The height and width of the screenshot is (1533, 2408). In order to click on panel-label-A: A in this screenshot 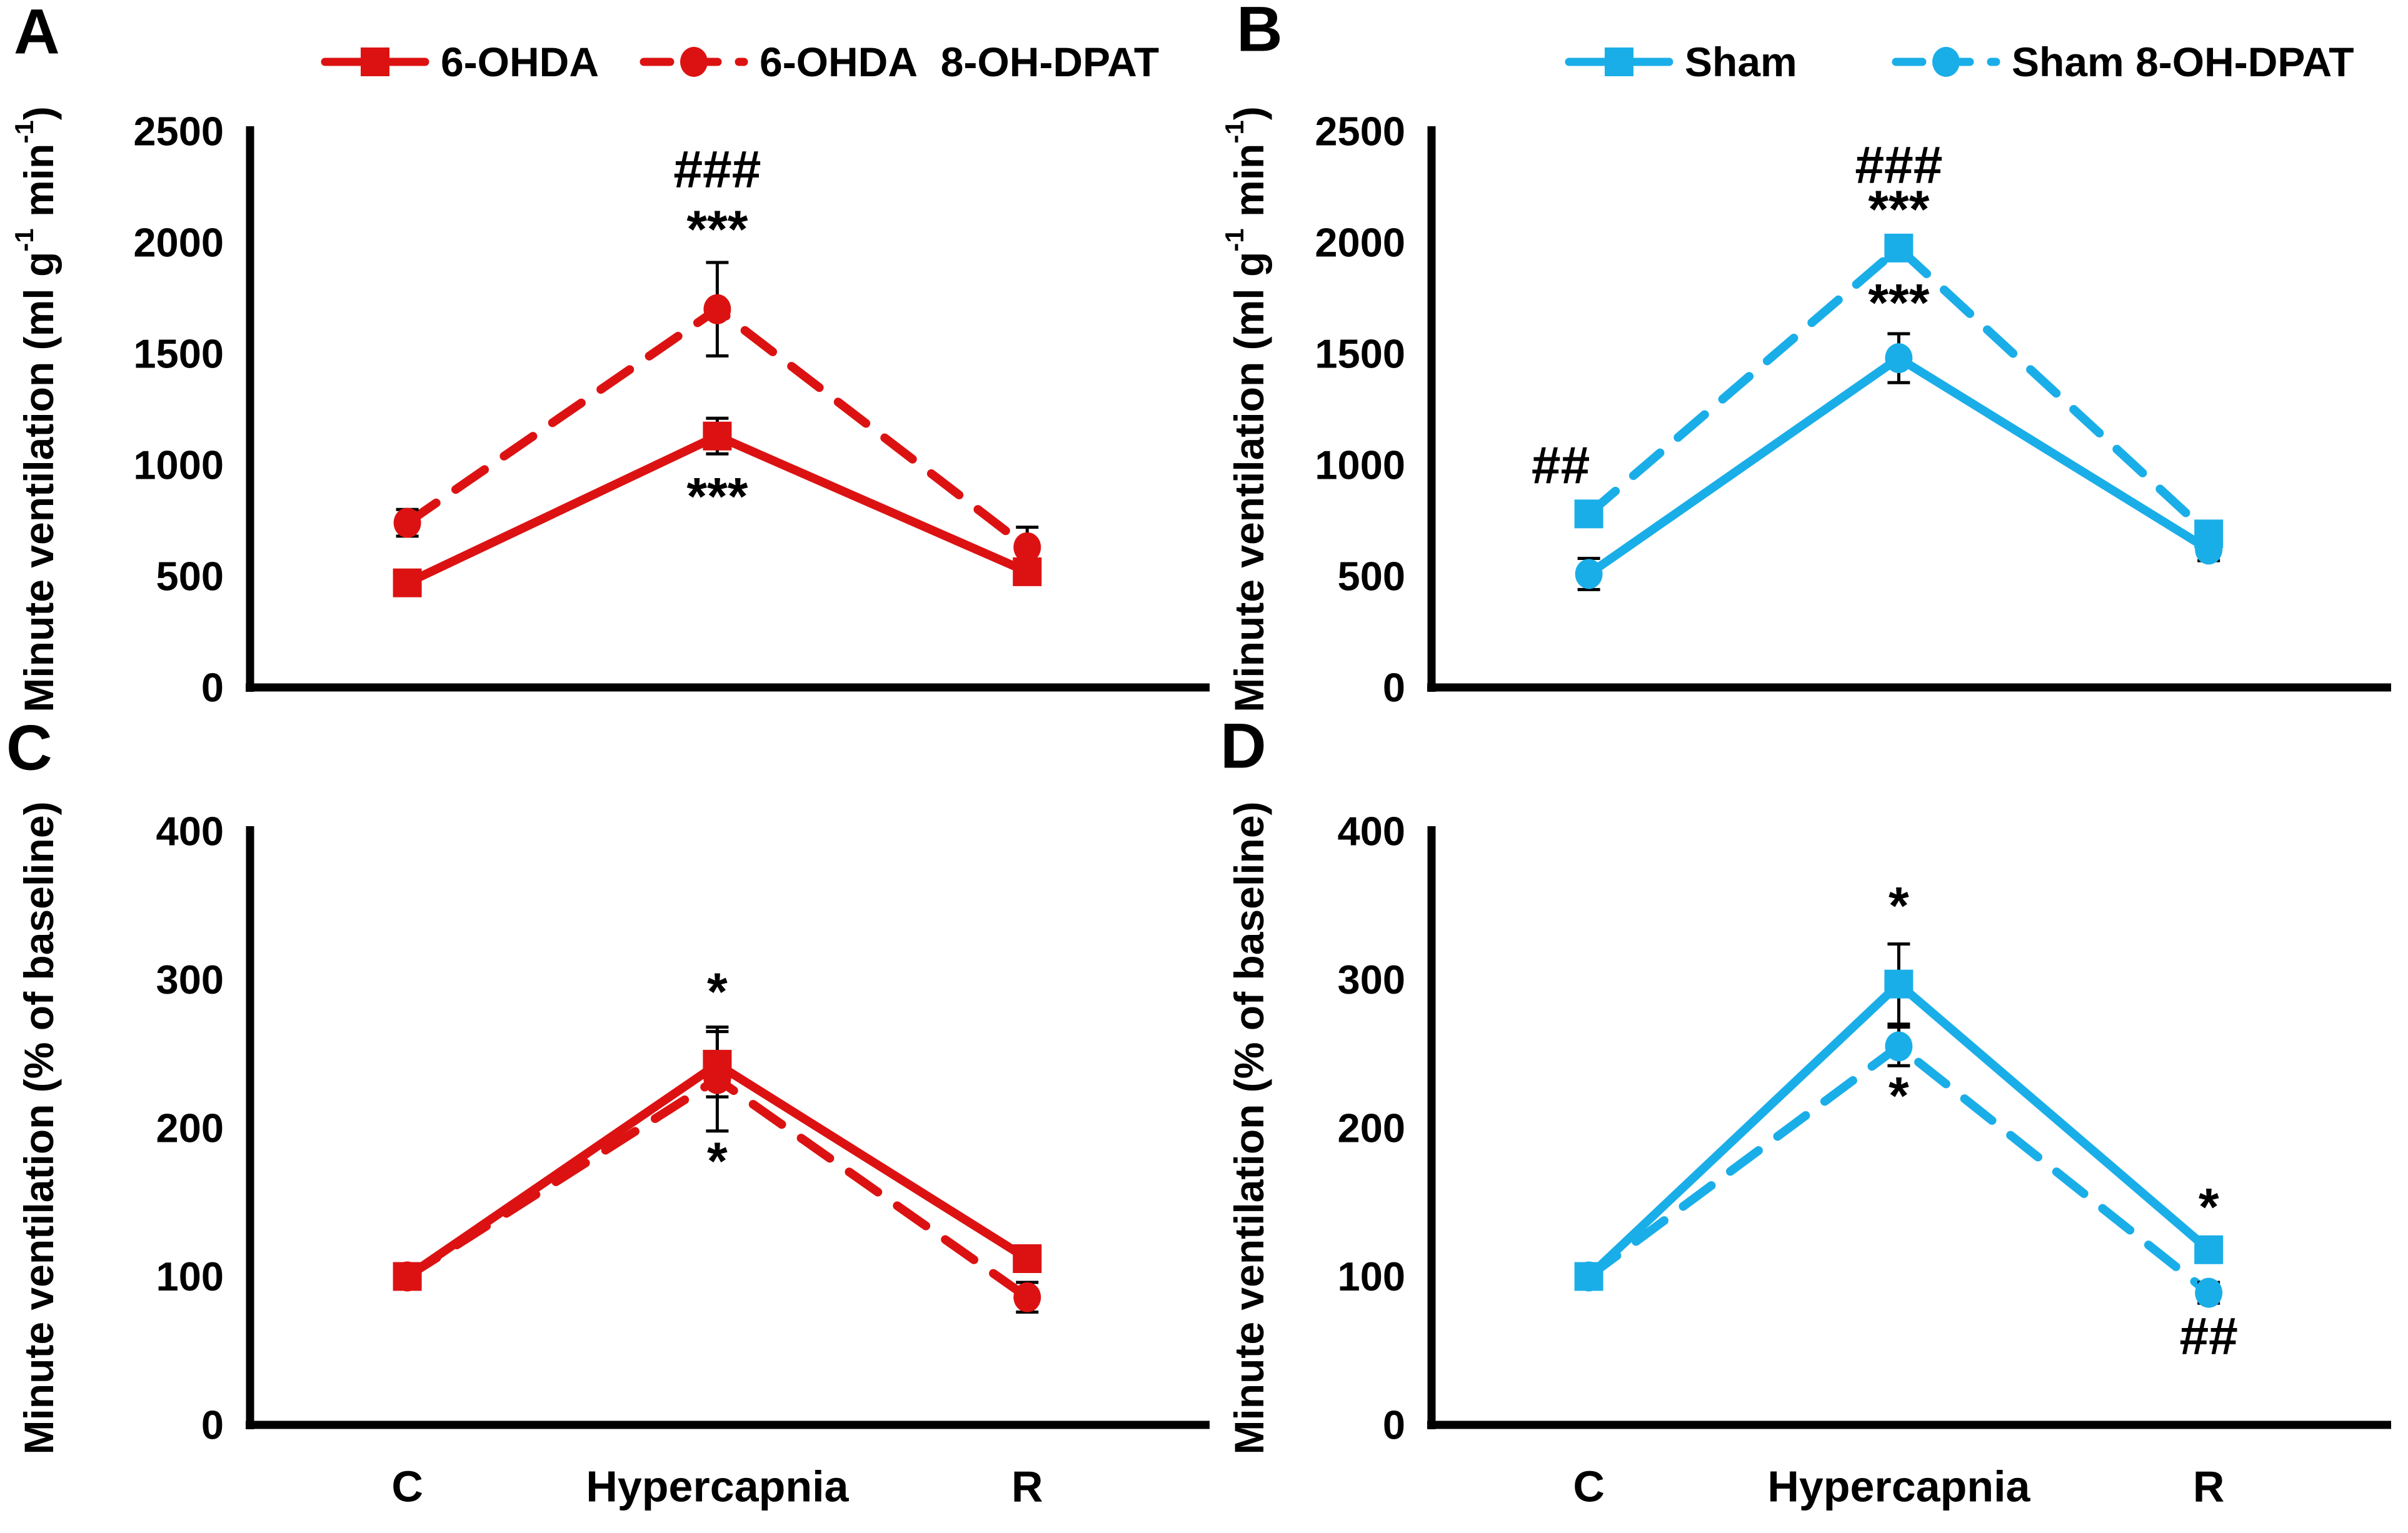, I will do `click(37, 33)`.